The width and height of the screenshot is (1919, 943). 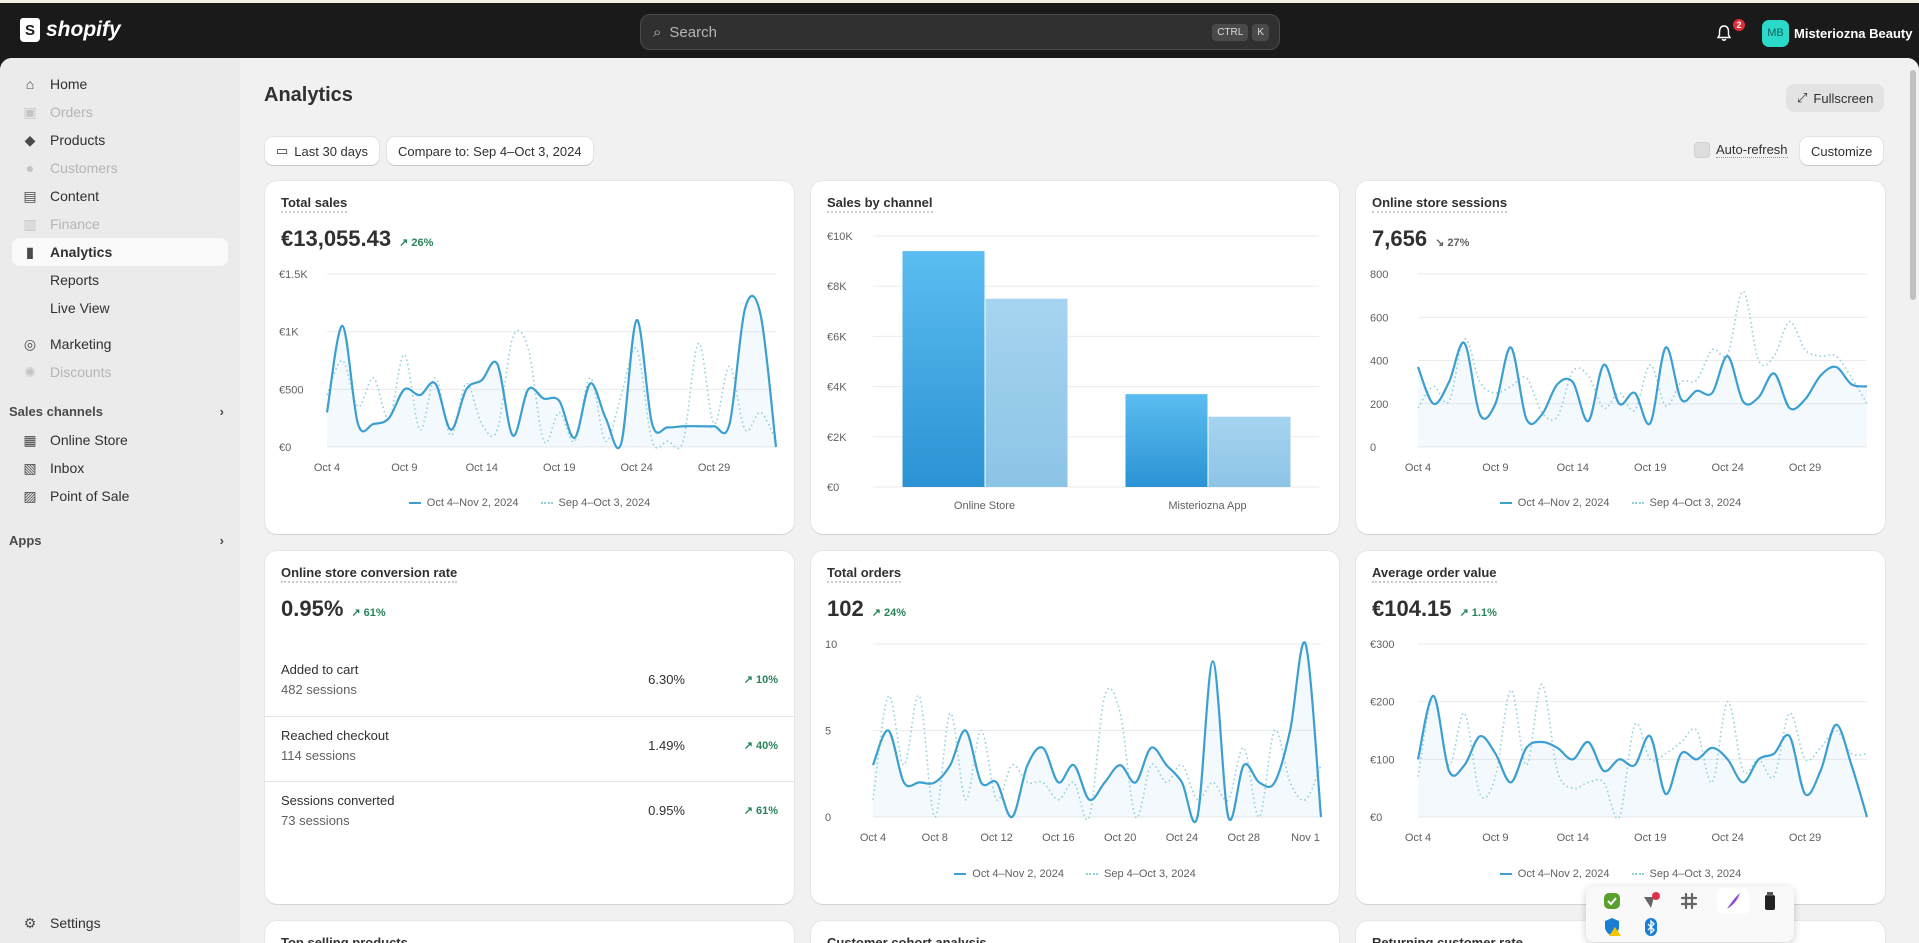 I want to click on sidebar-item-home: ⌂ Home, so click(x=120, y=84).